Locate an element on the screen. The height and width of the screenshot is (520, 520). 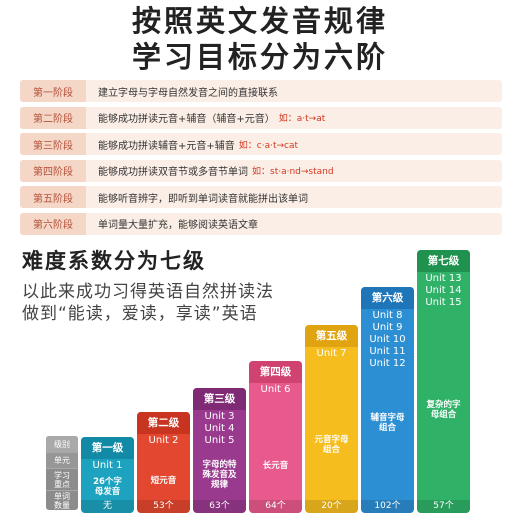
stage-desc: 能够听音辨字，即听到单词读音就能拼出该单词 is located at coordinates (203, 199).